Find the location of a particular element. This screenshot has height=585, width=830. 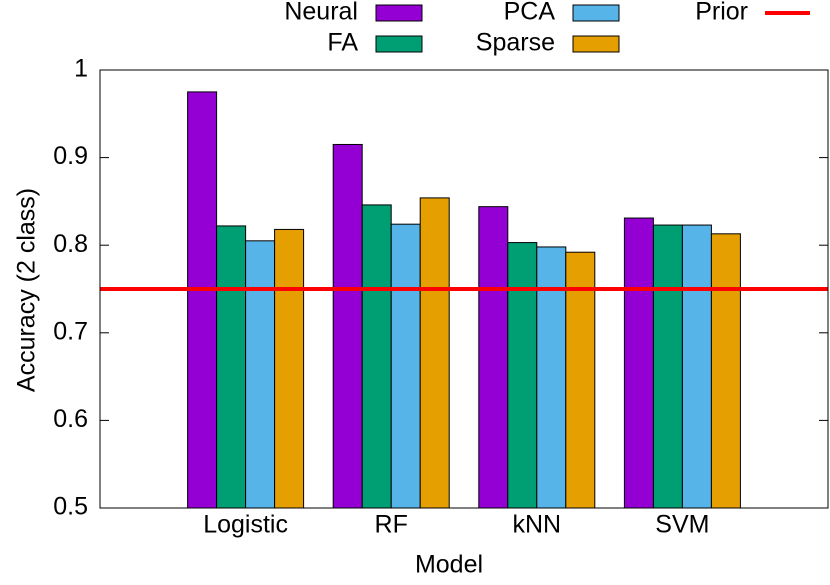

legend-label: Prior is located at coordinates (721, 13).